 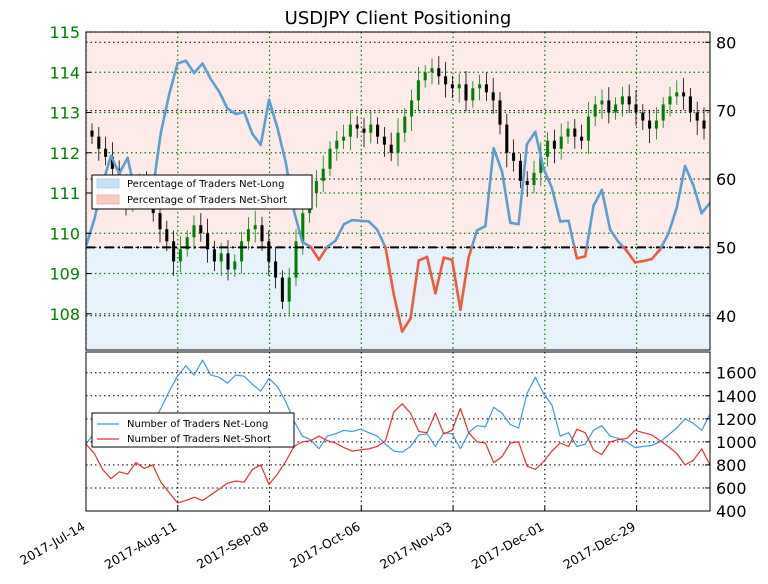 What do you see at coordinates (64, 153) in the screenshot?
I see `price-tick-label: 112` at bounding box center [64, 153].